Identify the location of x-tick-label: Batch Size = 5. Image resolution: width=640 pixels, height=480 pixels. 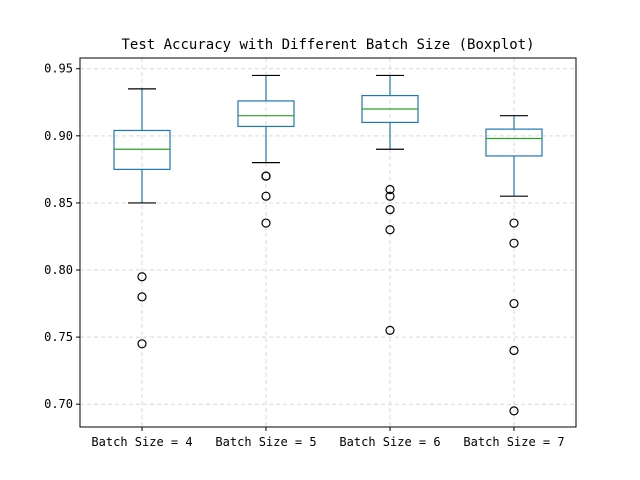
(265, 442).